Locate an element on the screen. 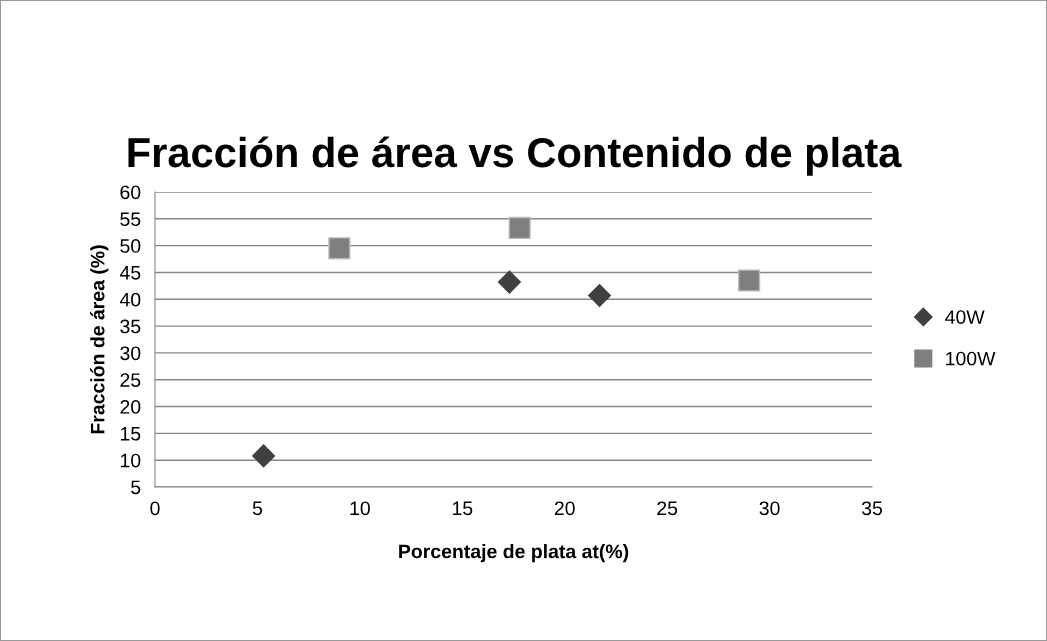 This screenshot has height=641, width=1047. x-tick-label: 5 is located at coordinates (257, 508).